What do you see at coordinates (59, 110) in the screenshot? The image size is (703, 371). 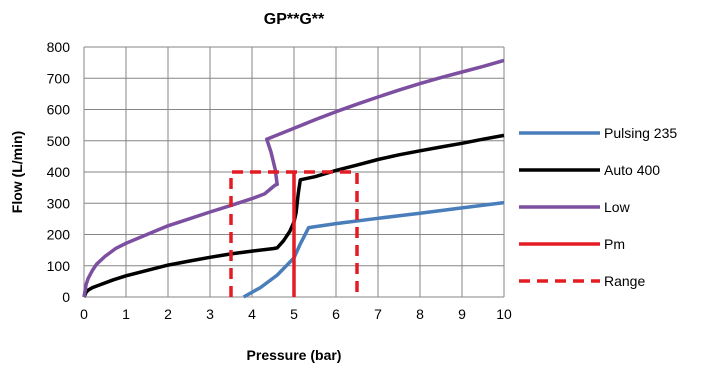 I see `y-tick-label: 600` at bounding box center [59, 110].